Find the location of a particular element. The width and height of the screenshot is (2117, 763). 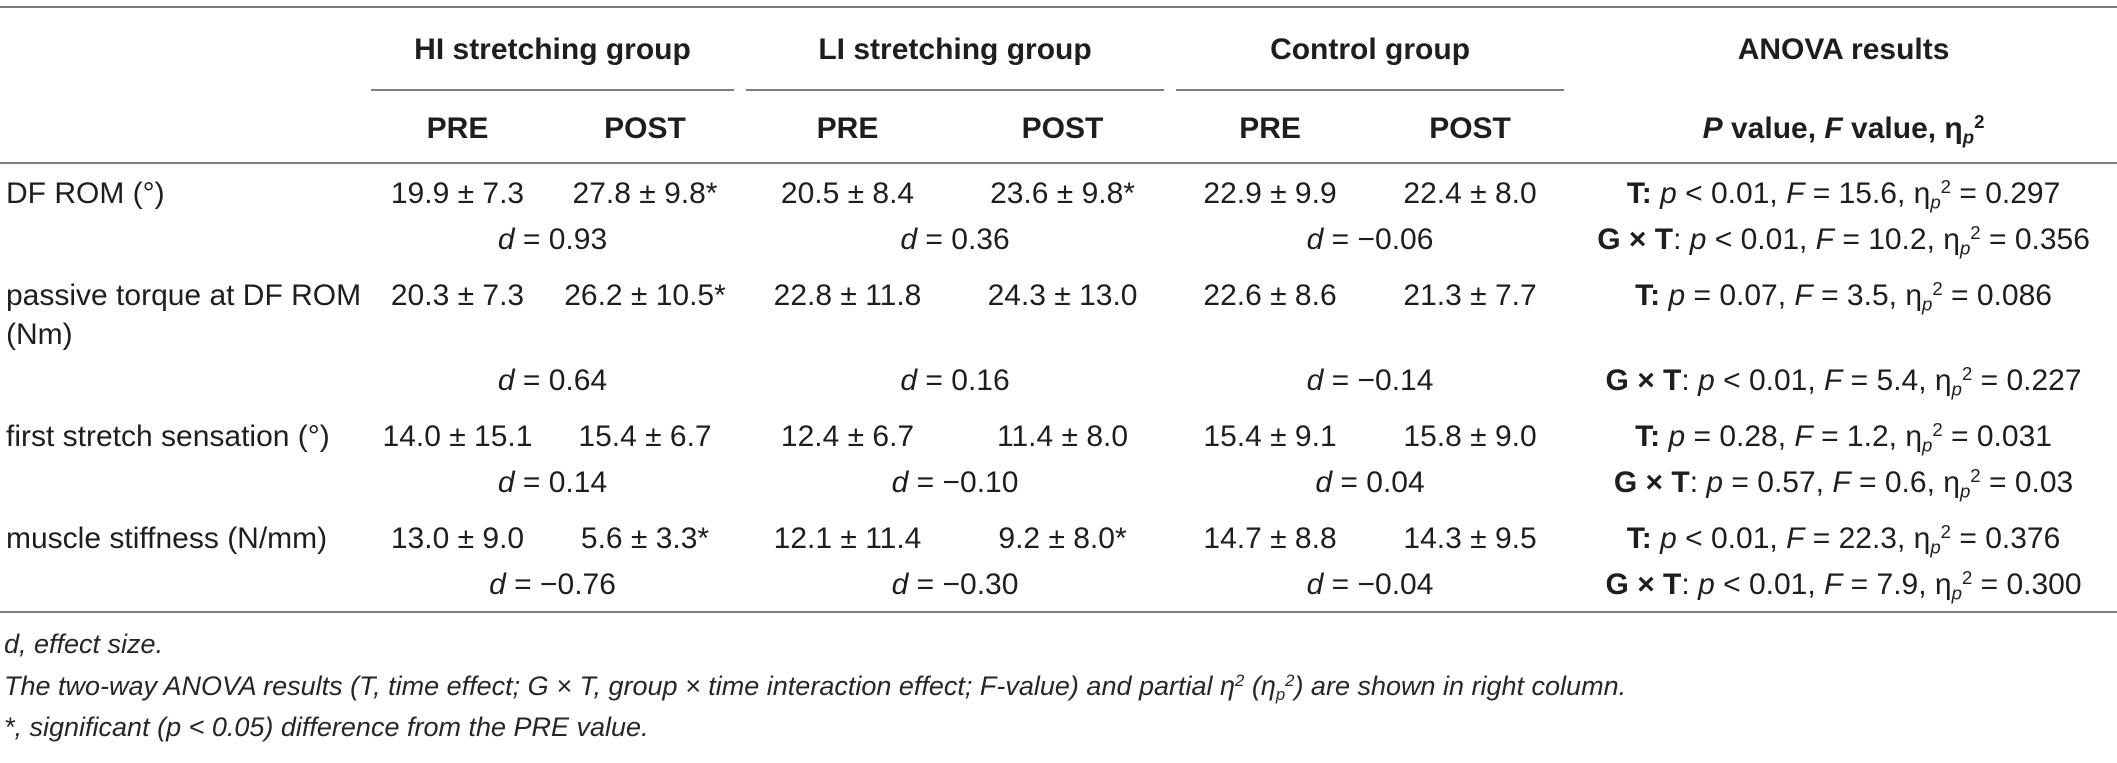

value-cell: 14.0 ± 15.1 is located at coordinates (457, 436).